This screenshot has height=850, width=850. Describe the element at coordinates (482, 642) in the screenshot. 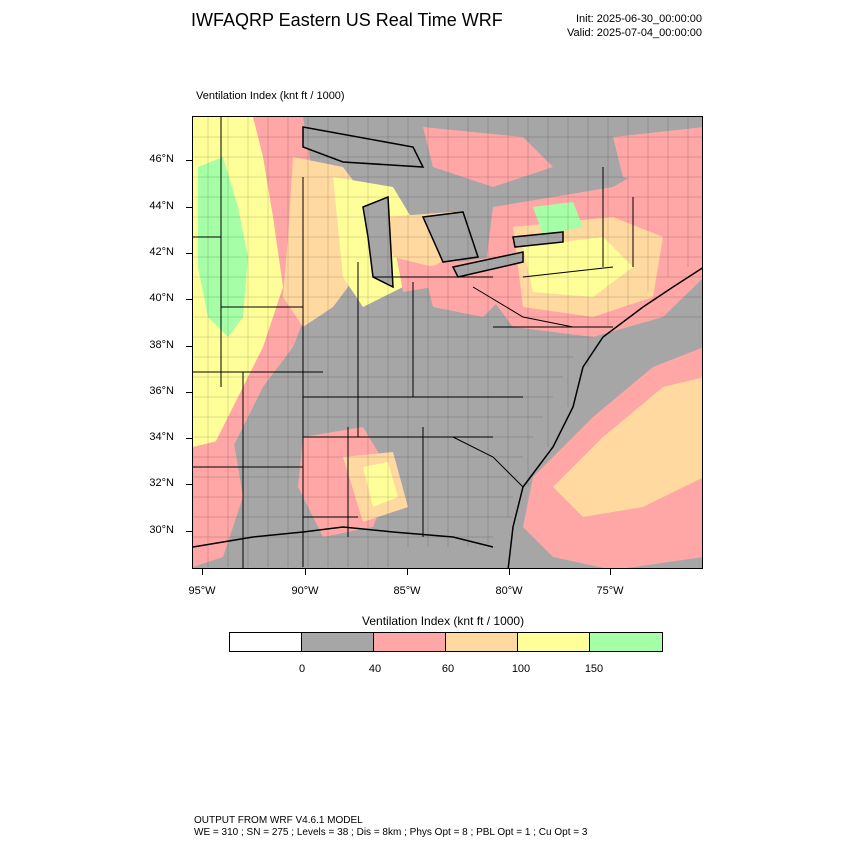

I see `legend-swatch-orange` at that location.